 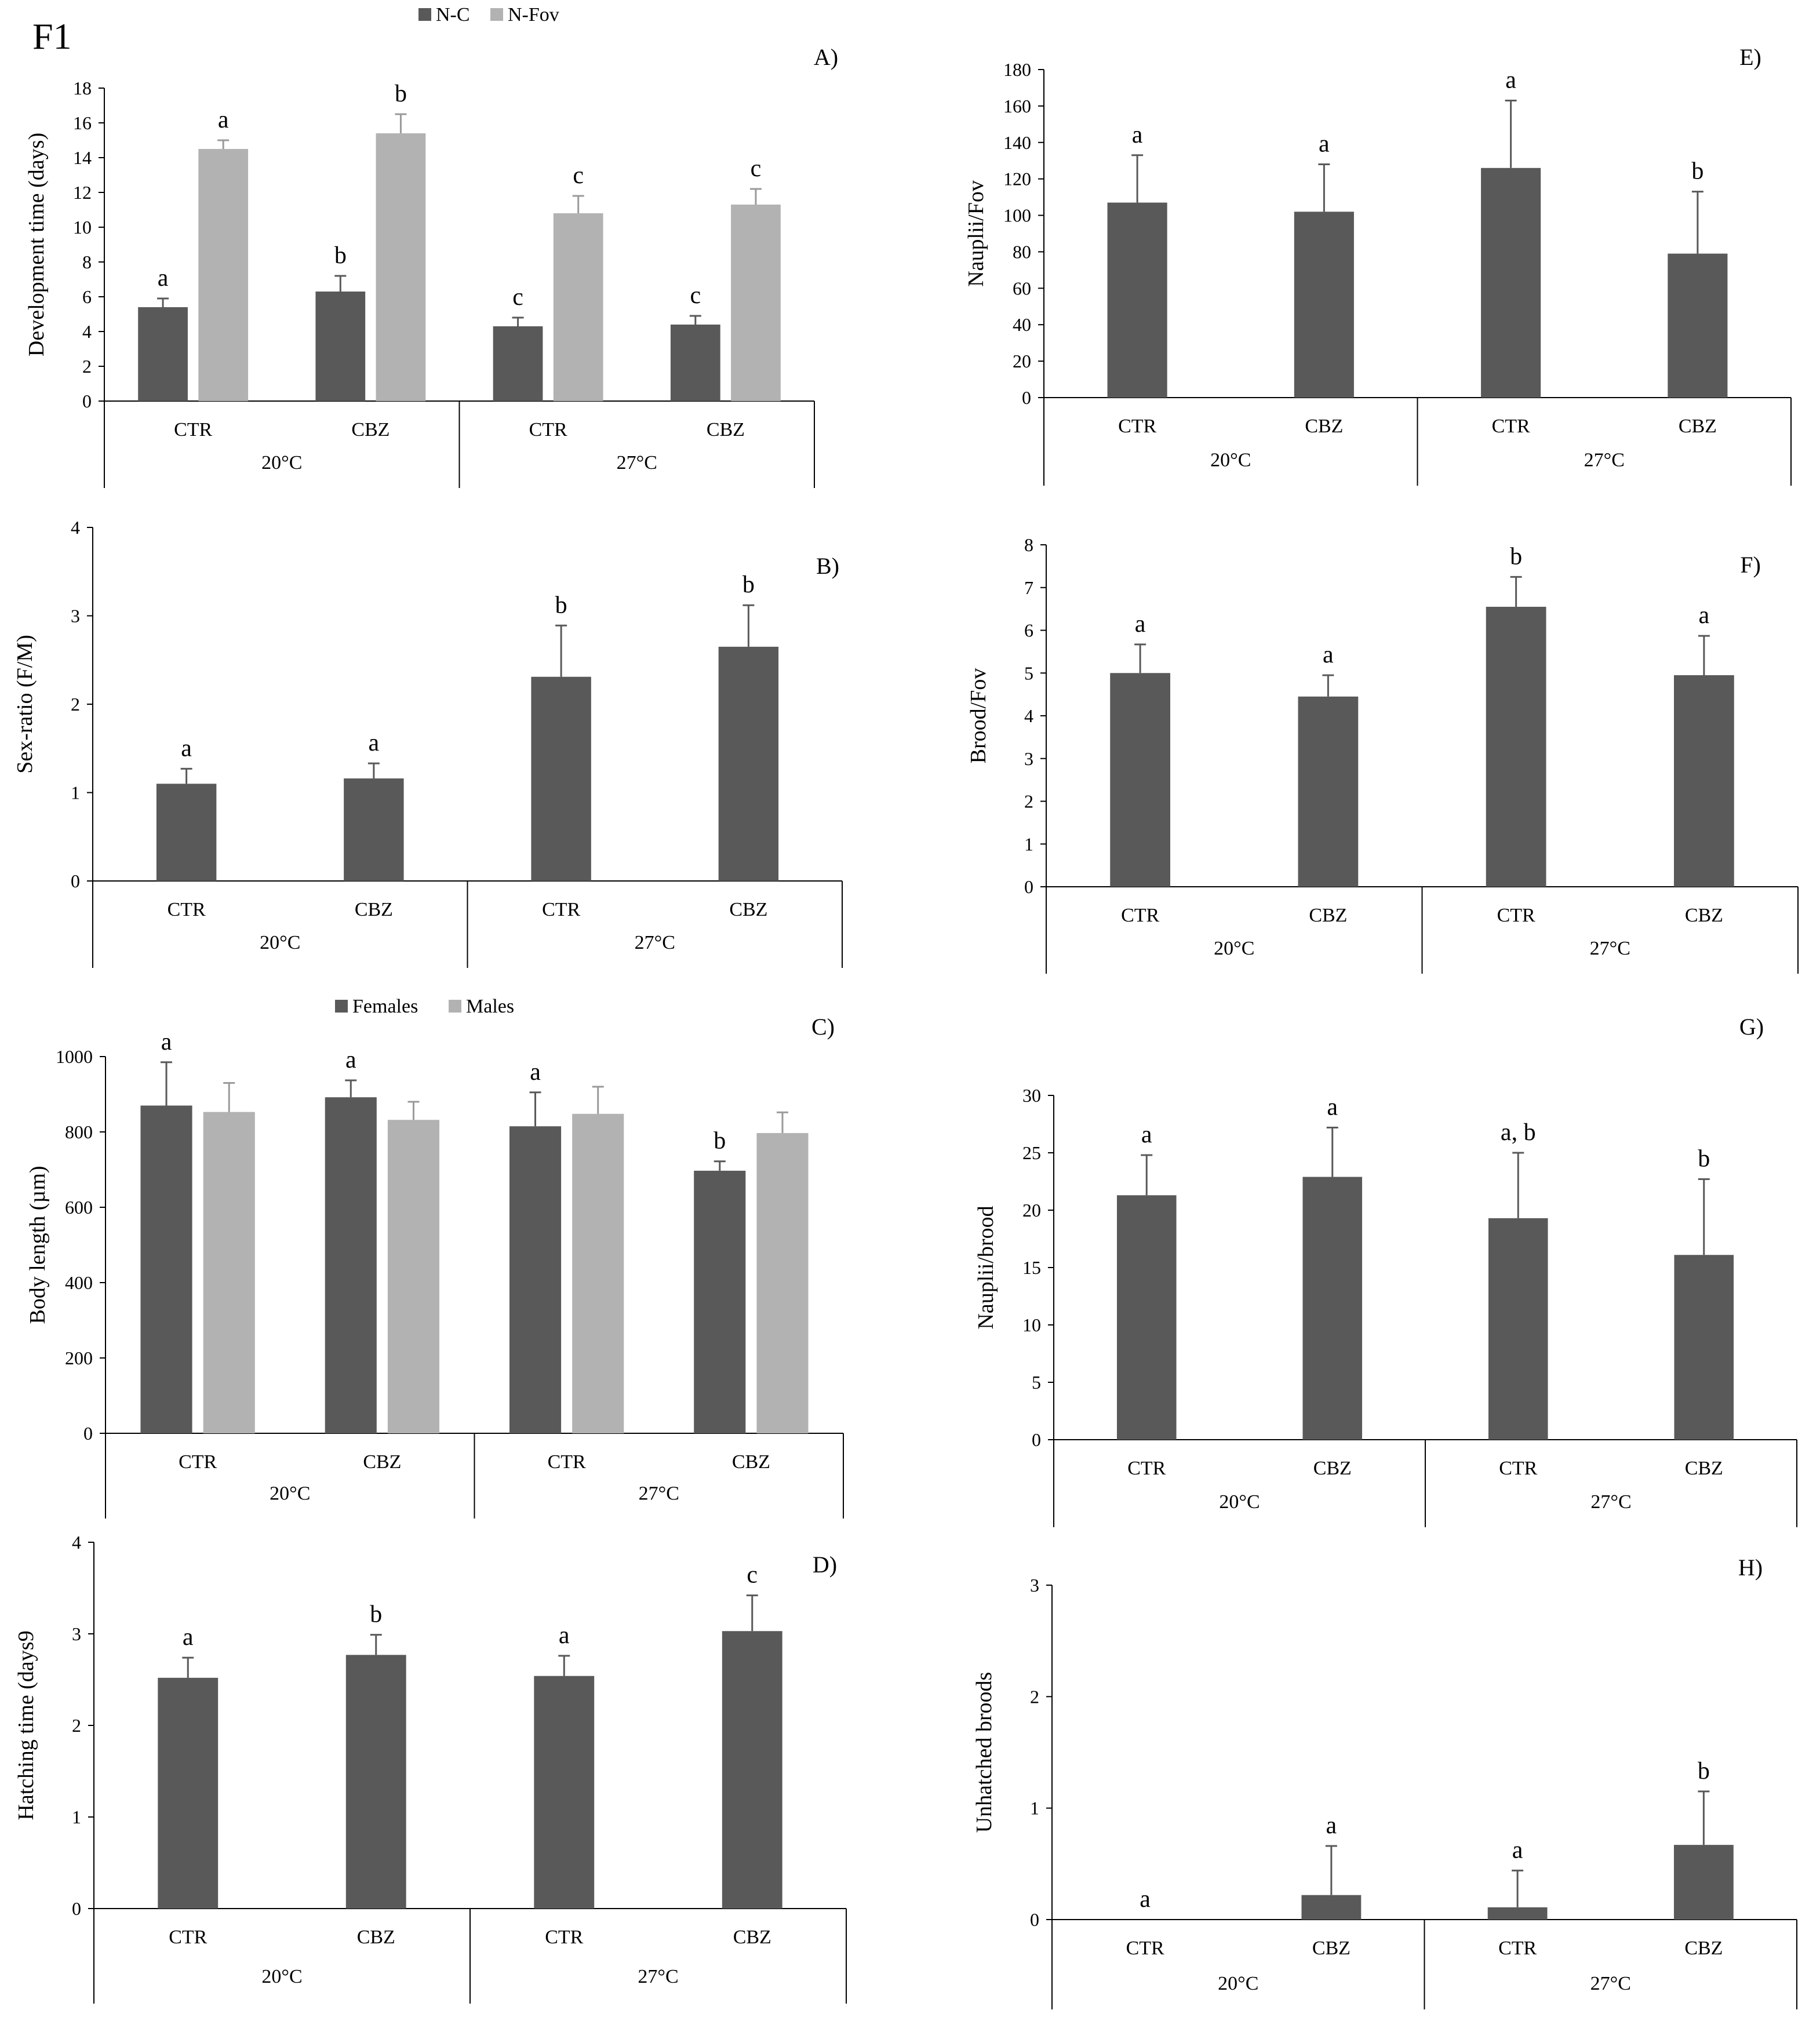 I want to click on figure-label: F1, so click(x=52, y=36).